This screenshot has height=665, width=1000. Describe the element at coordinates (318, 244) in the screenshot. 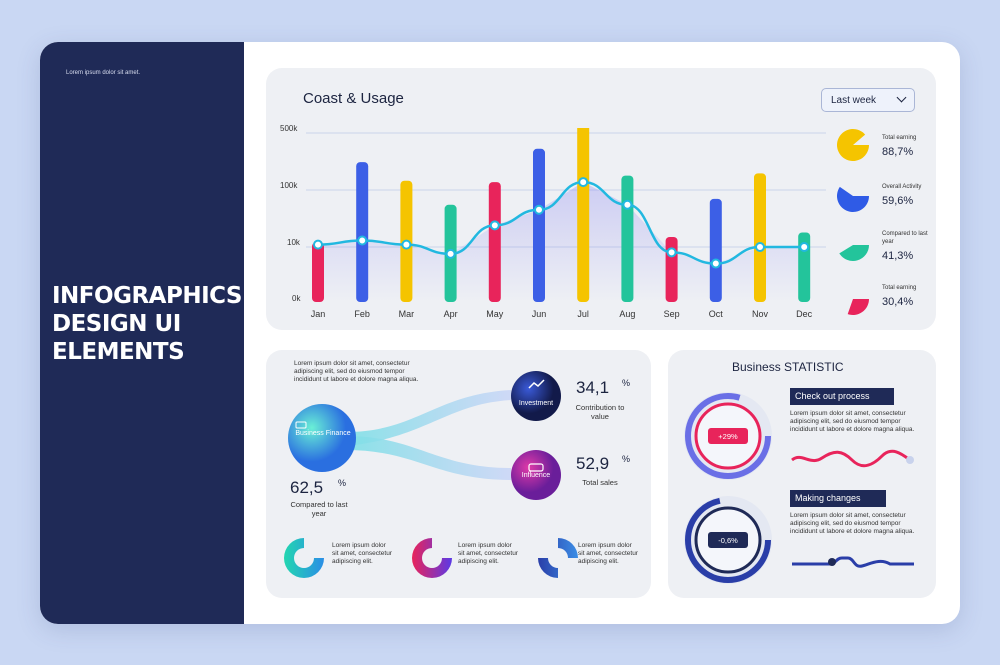

I see `trend-point-jan` at that location.